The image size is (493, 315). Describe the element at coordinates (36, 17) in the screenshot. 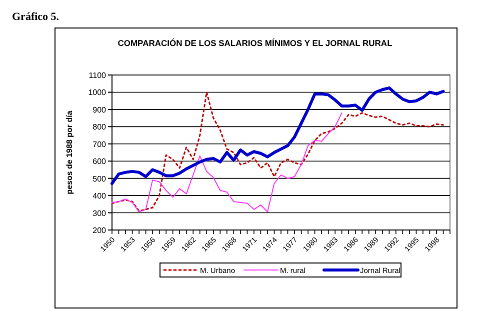

I see `text: Gráfico 5.` at that location.